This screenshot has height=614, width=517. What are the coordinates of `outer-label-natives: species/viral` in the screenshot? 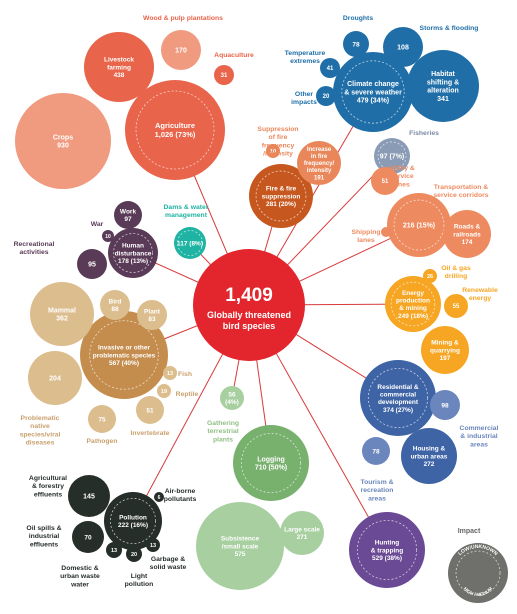 It's located at (40, 434).